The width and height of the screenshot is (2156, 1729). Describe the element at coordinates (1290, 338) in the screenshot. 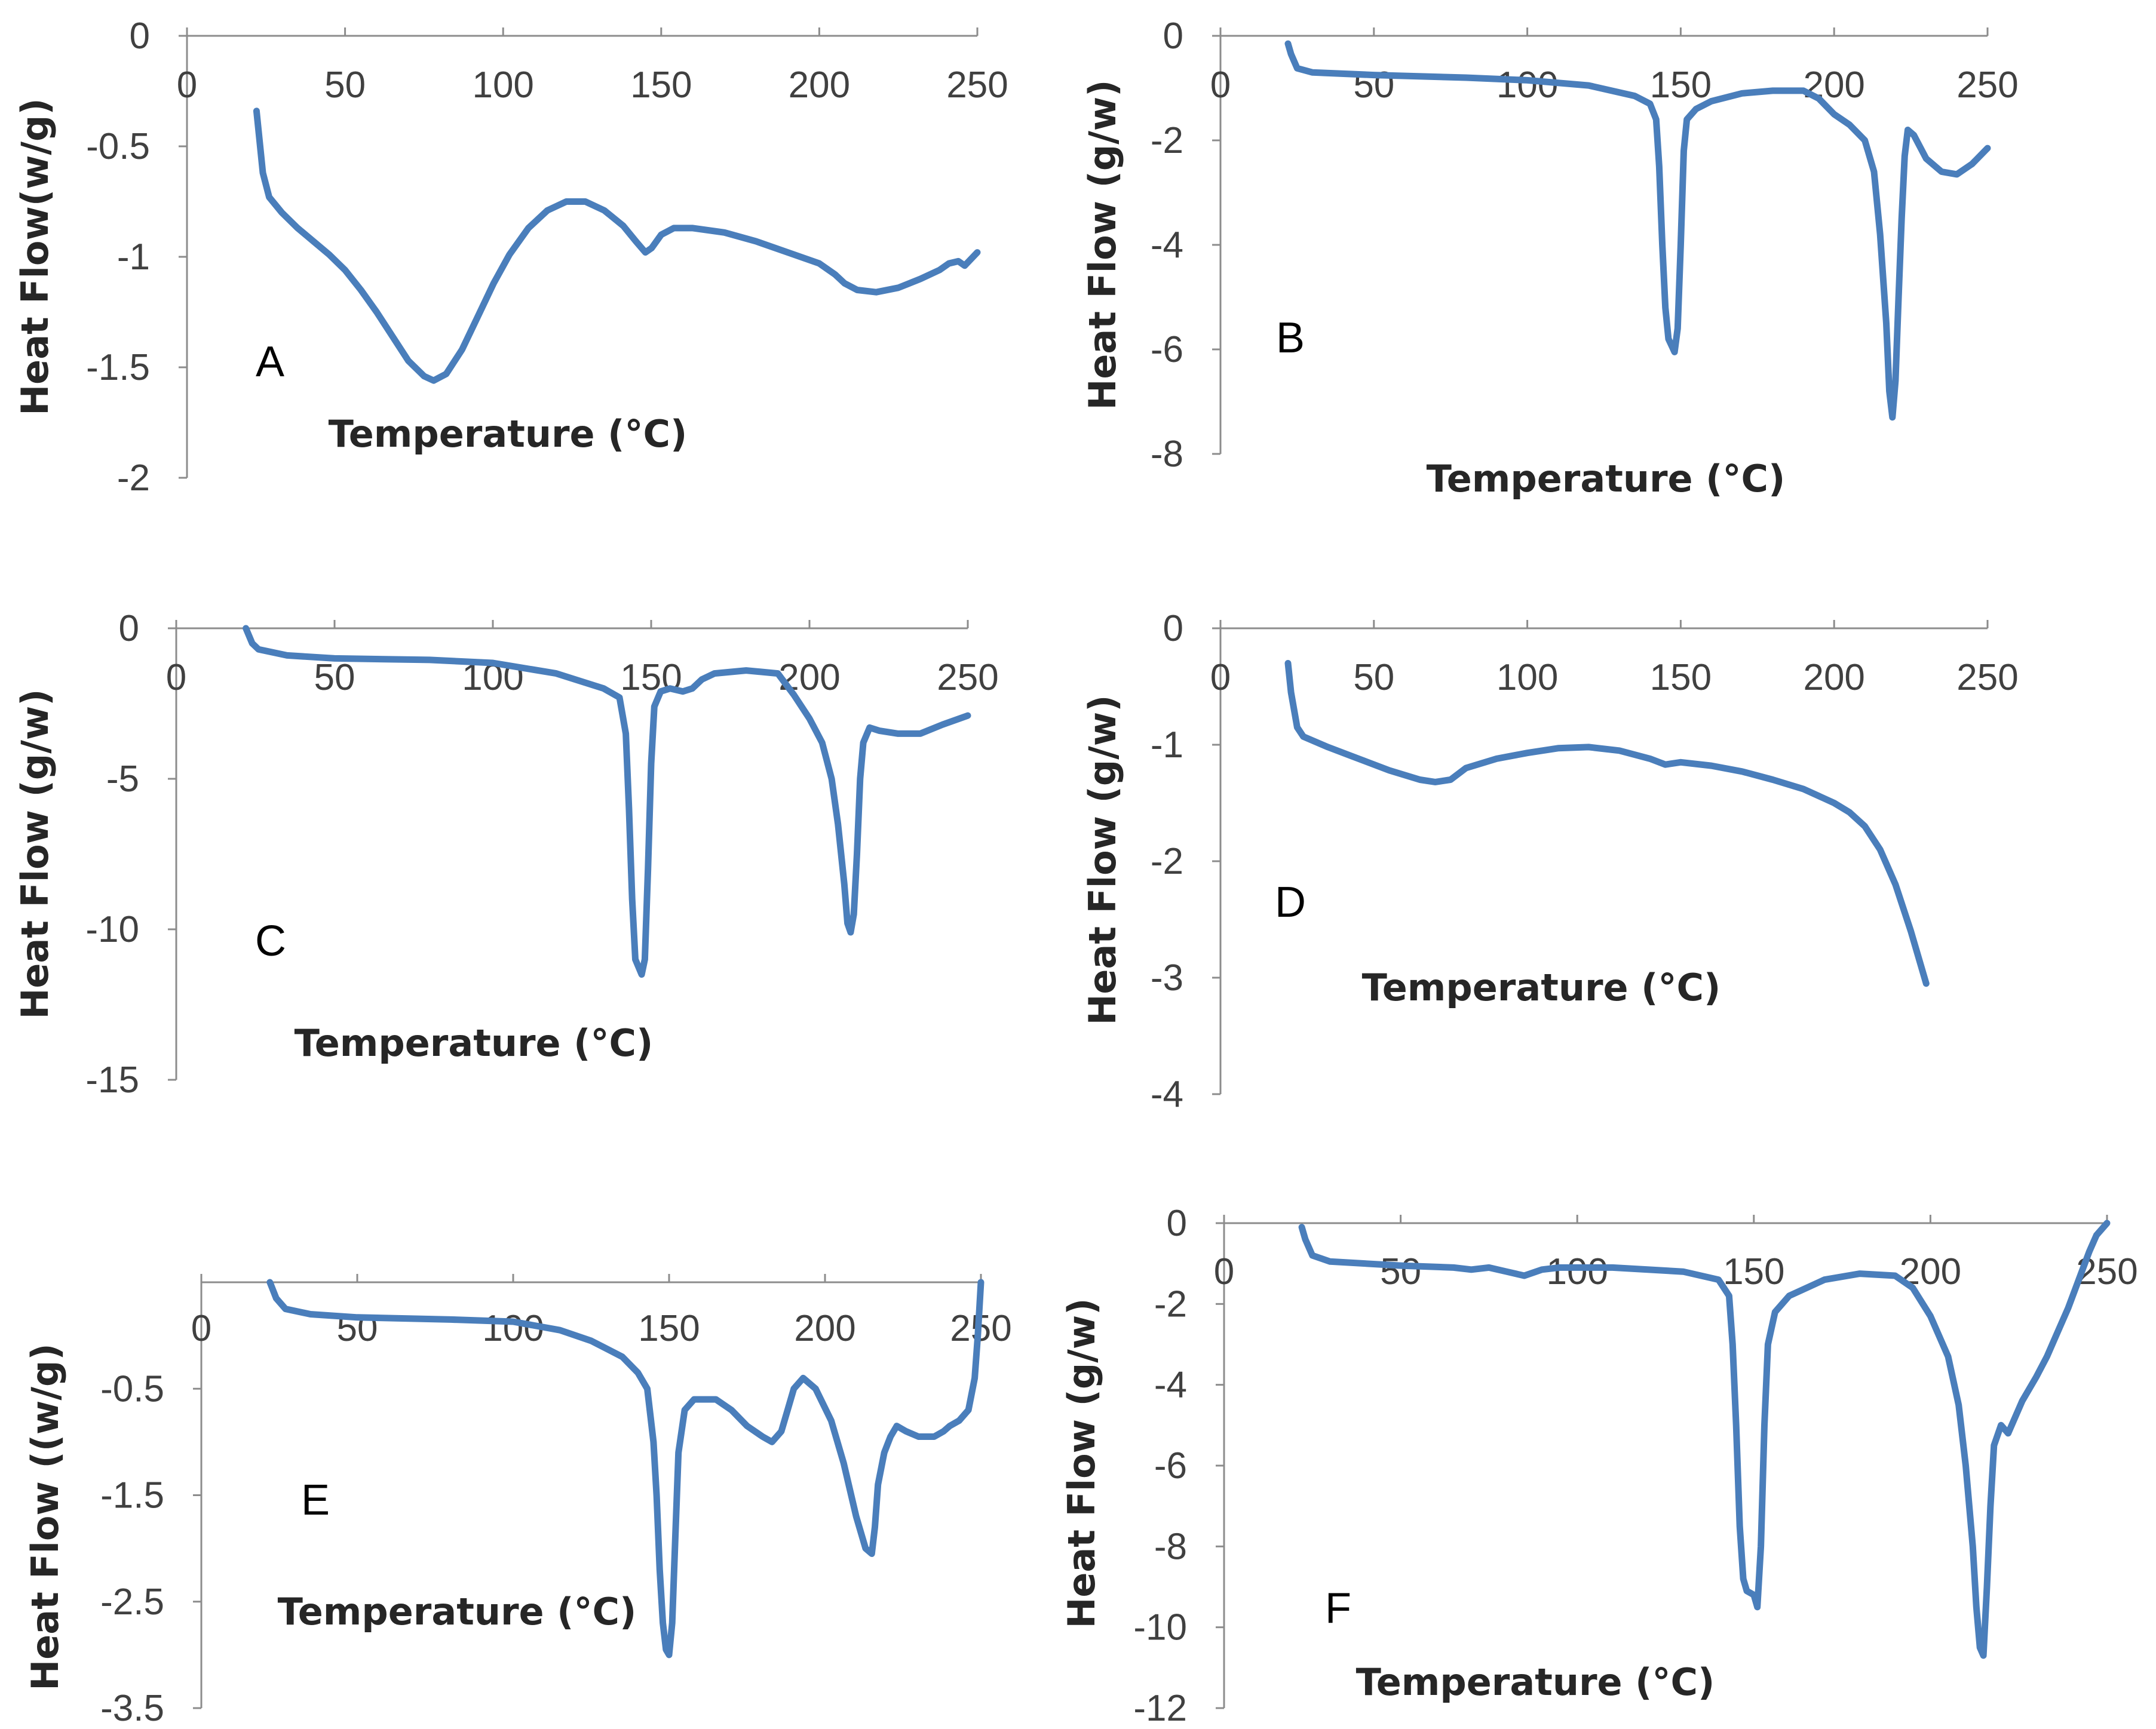

I see `panel-label: B` at that location.